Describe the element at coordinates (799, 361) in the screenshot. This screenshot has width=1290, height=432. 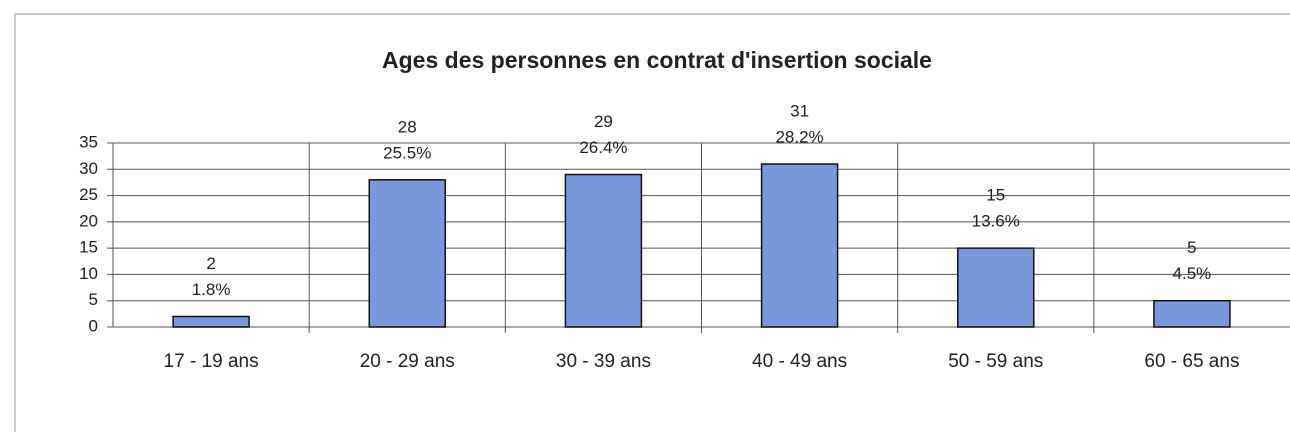
I see `x-tick-label: 40 - 49 ans` at that location.